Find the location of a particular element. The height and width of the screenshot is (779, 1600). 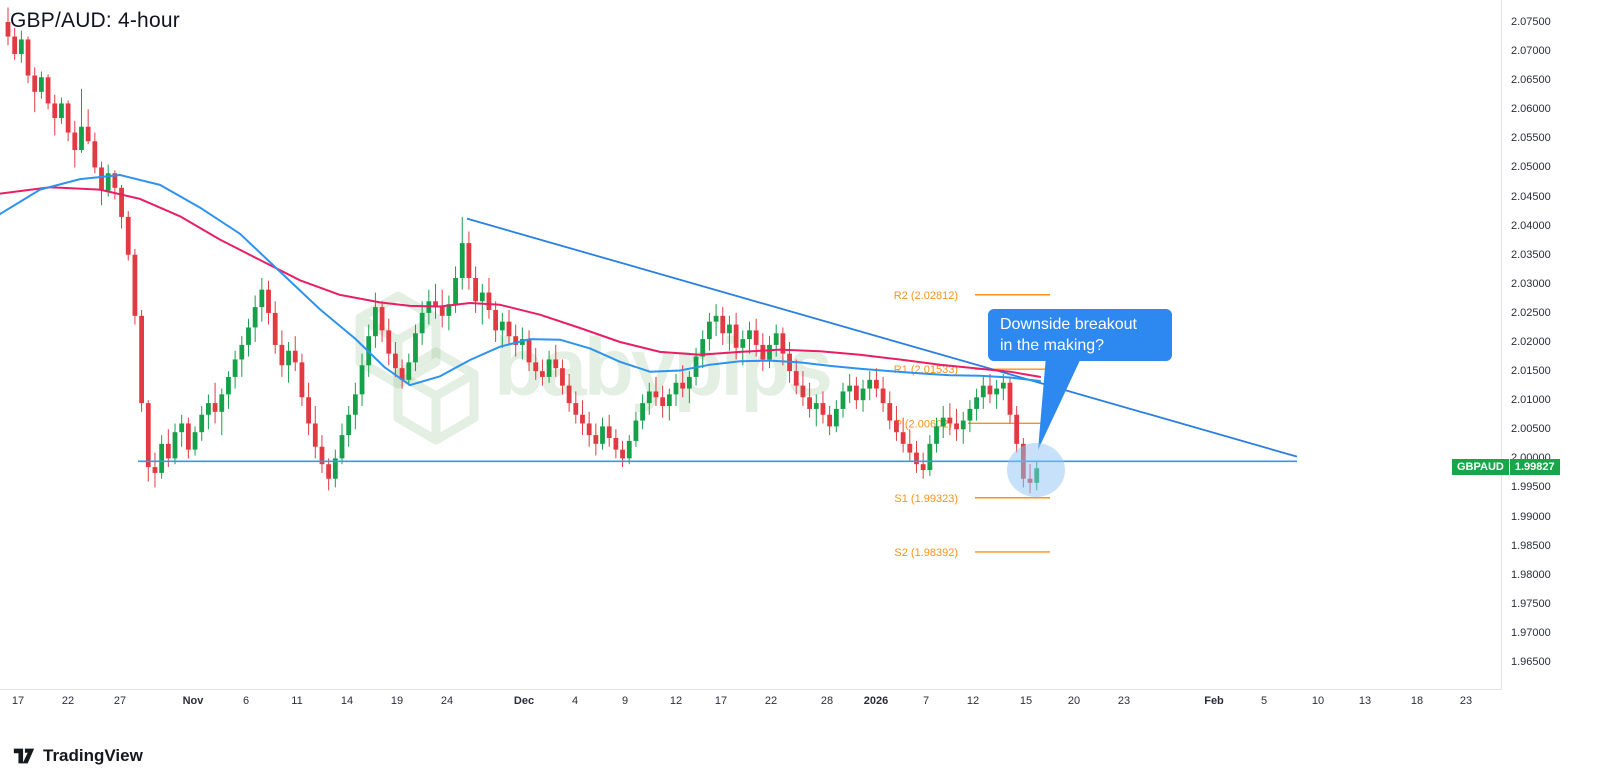

time-tick-label: 19 is located at coordinates (397, 701).